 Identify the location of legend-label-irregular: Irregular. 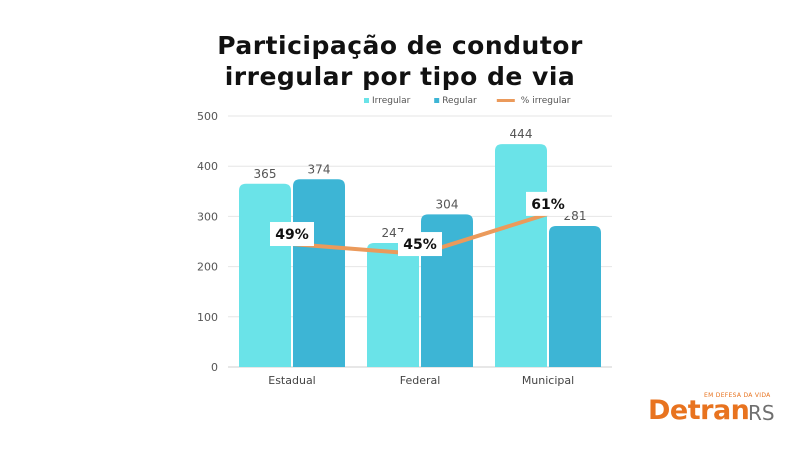
(391, 101).